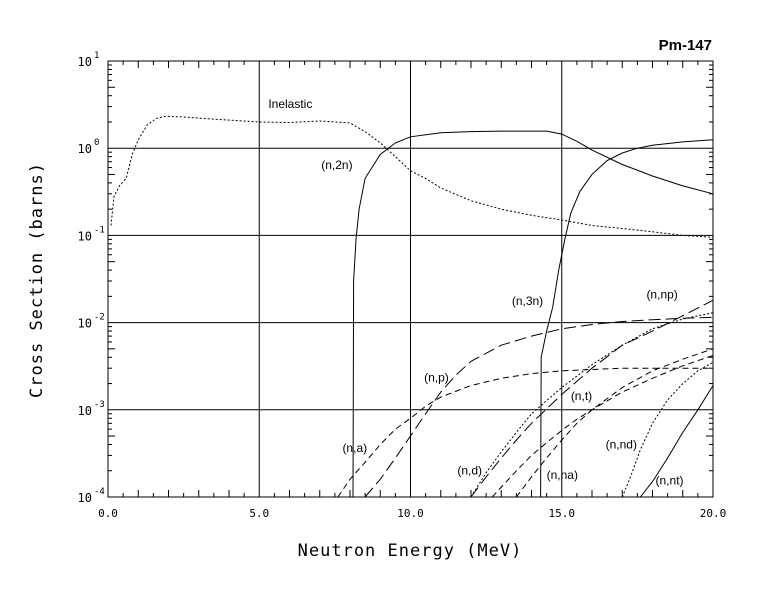 This screenshot has width=780, height=590. Describe the element at coordinates (37, 280) in the screenshot. I see `y-axis-label: Cross Section (barns)` at that location.